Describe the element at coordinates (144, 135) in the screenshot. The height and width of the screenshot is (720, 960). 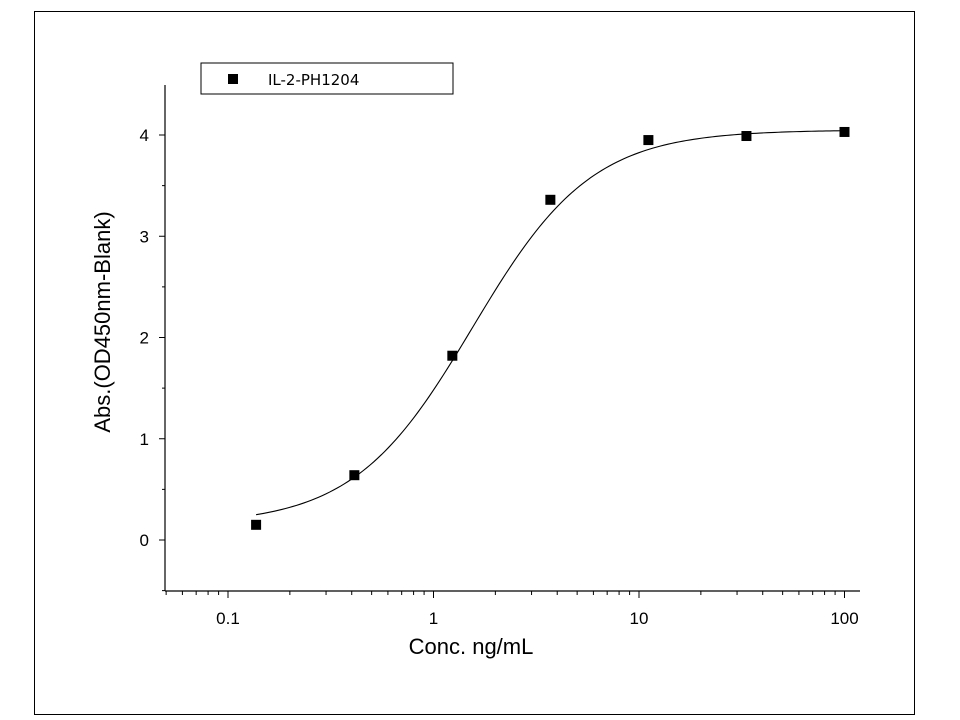
I see `y-tick-label: 4` at that location.